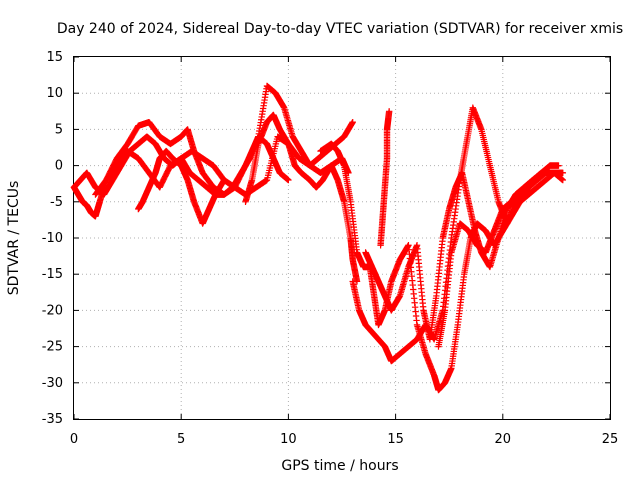 This screenshot has height=480, width=640. Describe the element at coordinates (52, 238) in the screenshot. I see `y-tick-label: -10` at that location.